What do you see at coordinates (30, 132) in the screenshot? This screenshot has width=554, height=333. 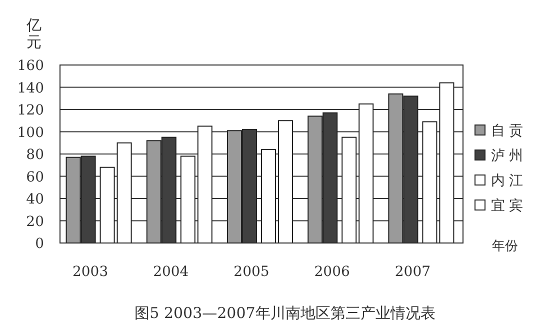 I see `y-tick-label: 100` at bounding box center [30, 132].